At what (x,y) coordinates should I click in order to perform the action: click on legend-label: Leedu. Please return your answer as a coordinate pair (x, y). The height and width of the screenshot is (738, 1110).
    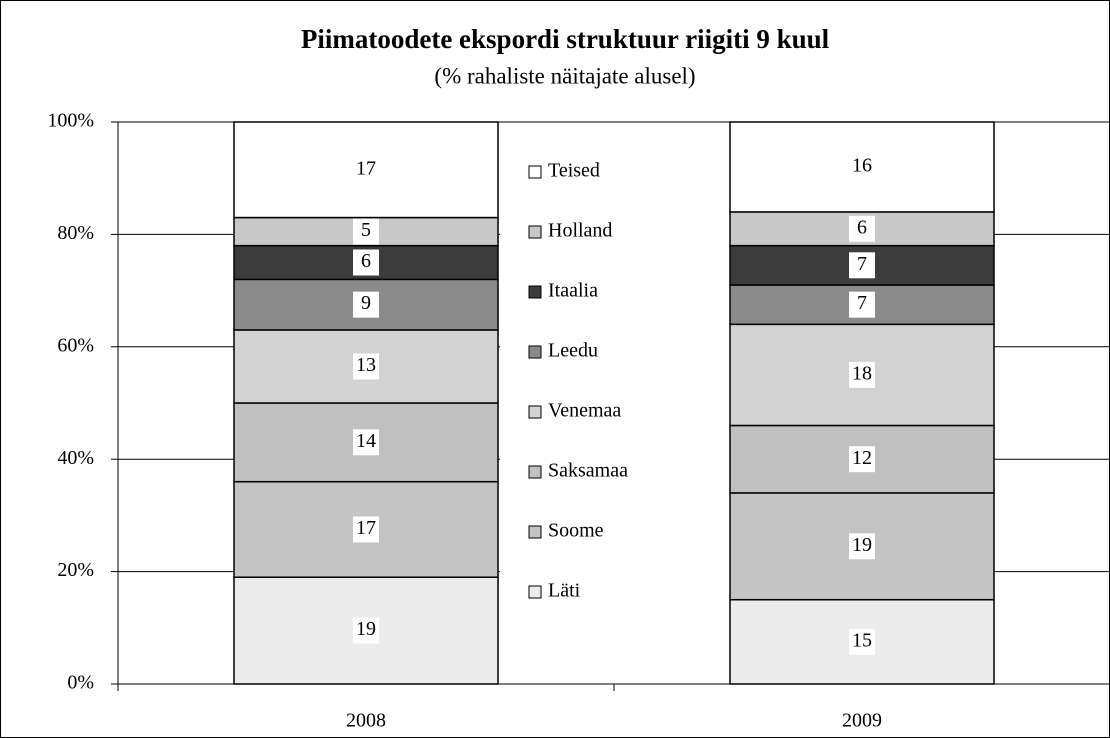
    Looking at the image, I should click on (573, 351).